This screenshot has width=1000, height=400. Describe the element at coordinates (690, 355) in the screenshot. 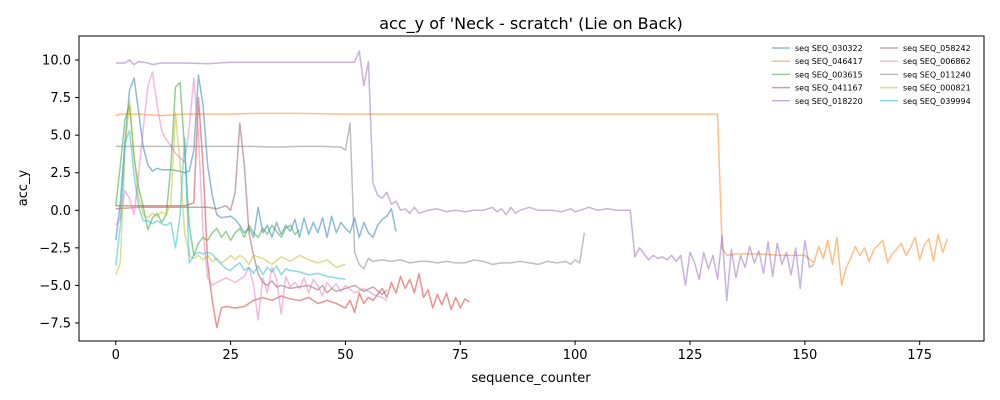

I see `x-tick-label: 125` at that location.